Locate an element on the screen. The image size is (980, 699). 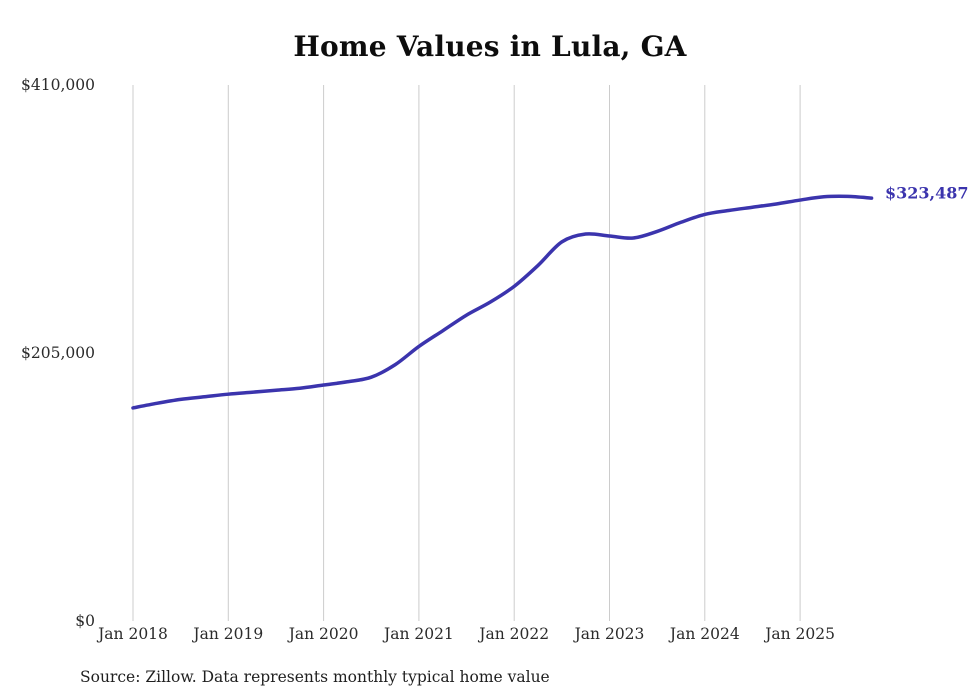
series-end-value-label: $323,487 is located at coordinates (927, 193).